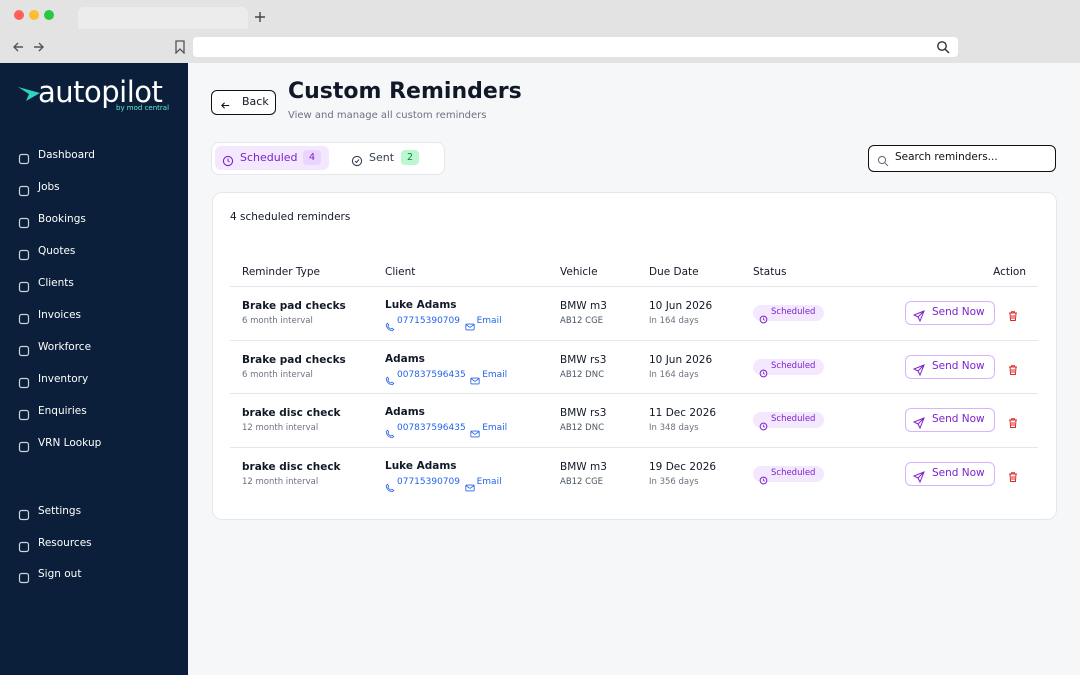 The width and height of the screenshot is (1080, 675). Describe the element at coordinates (60, 315) in the screenshot. I see `nav-item: Invoices` at that location.